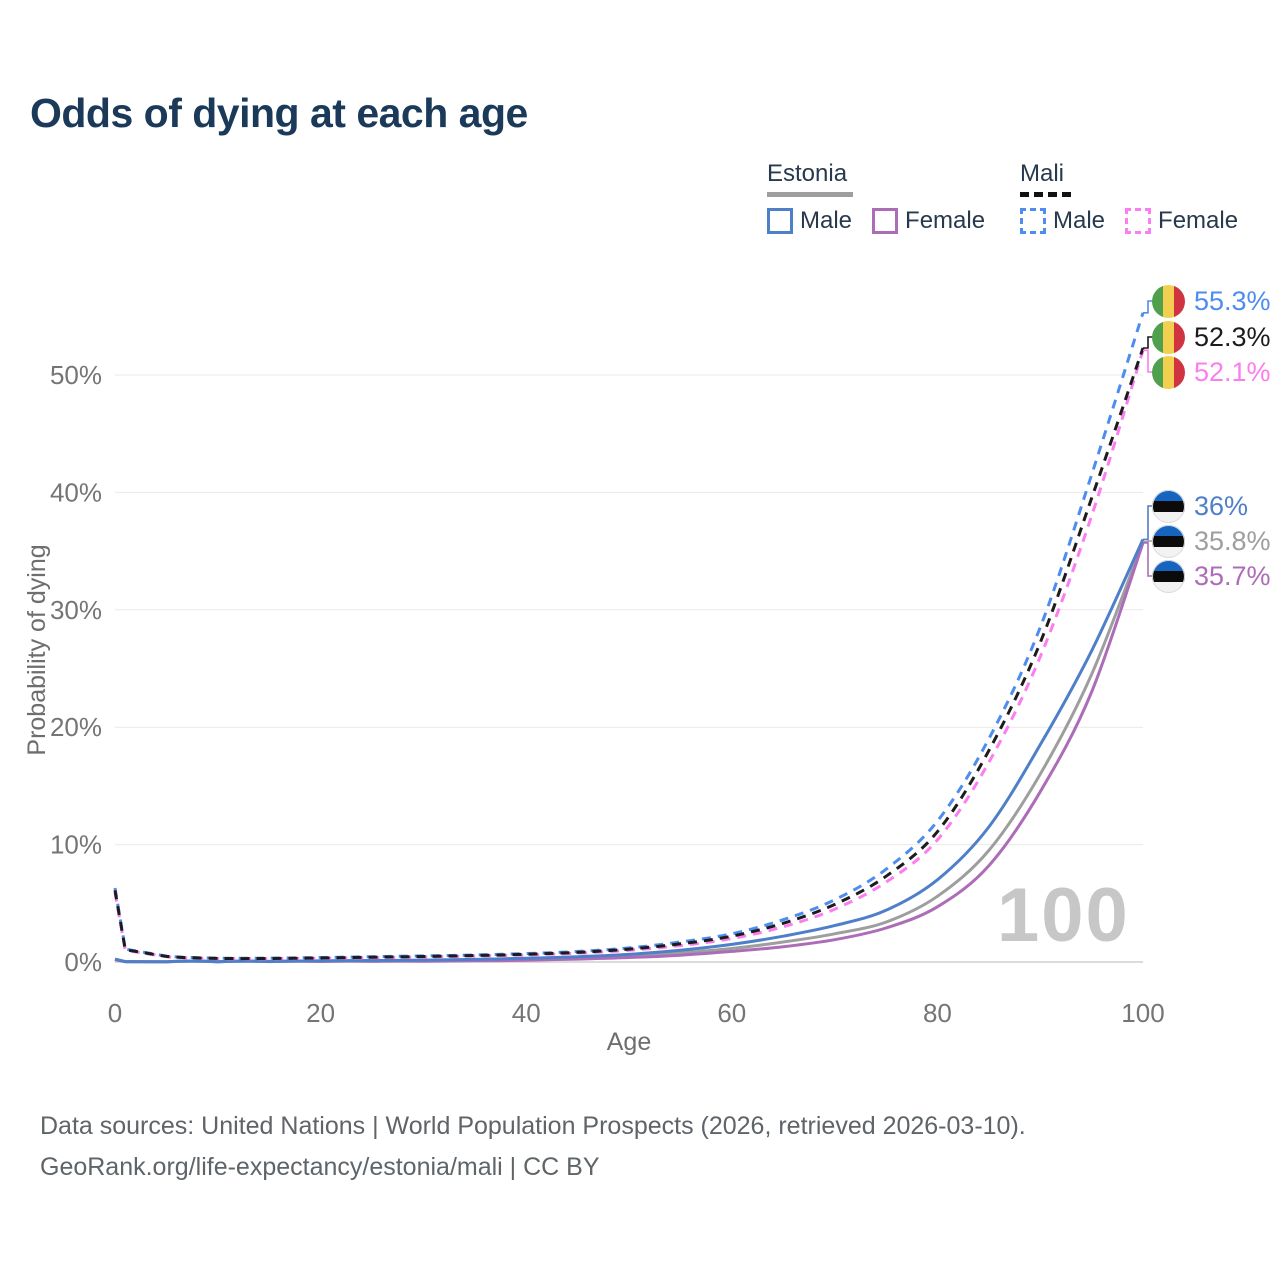 Image resolution: width=1280 pixels, height=1280 pixels. What do you see at coordinates (1042, 173) in the screenshot?
I see `legend-country-mali: Mali` at bounding box center [1042, 173].